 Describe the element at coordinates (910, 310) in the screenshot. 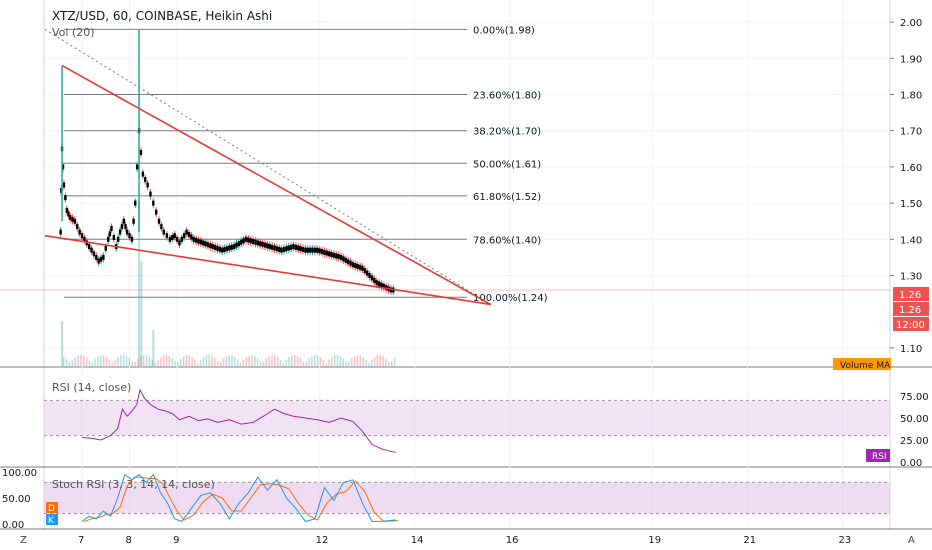

I see `current-price-text-2: 1.26` at that location.